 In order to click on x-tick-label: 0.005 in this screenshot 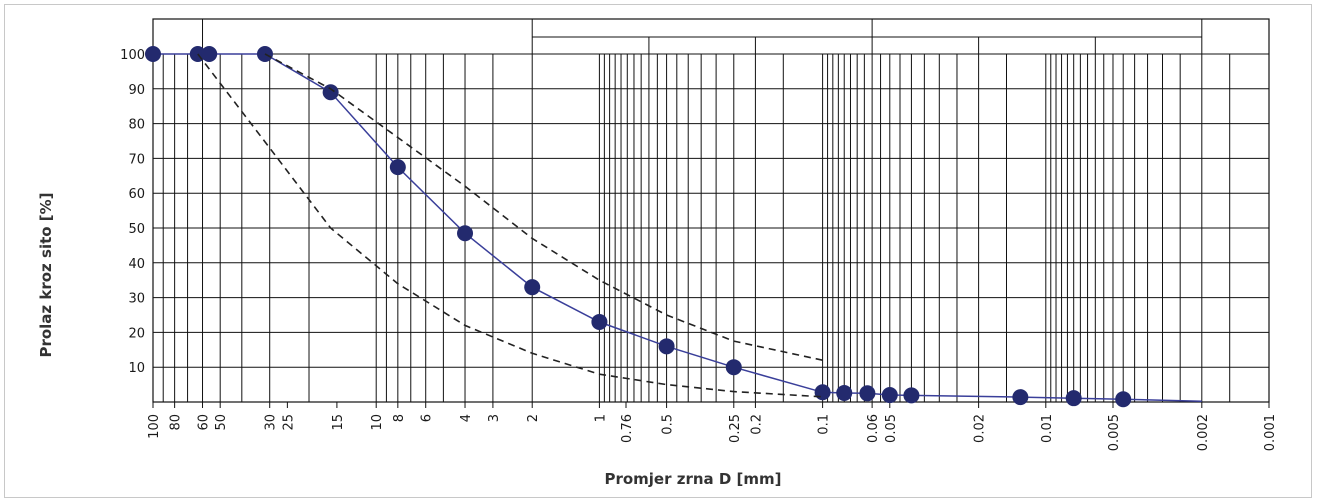, I will do `click(1114, 432)`.